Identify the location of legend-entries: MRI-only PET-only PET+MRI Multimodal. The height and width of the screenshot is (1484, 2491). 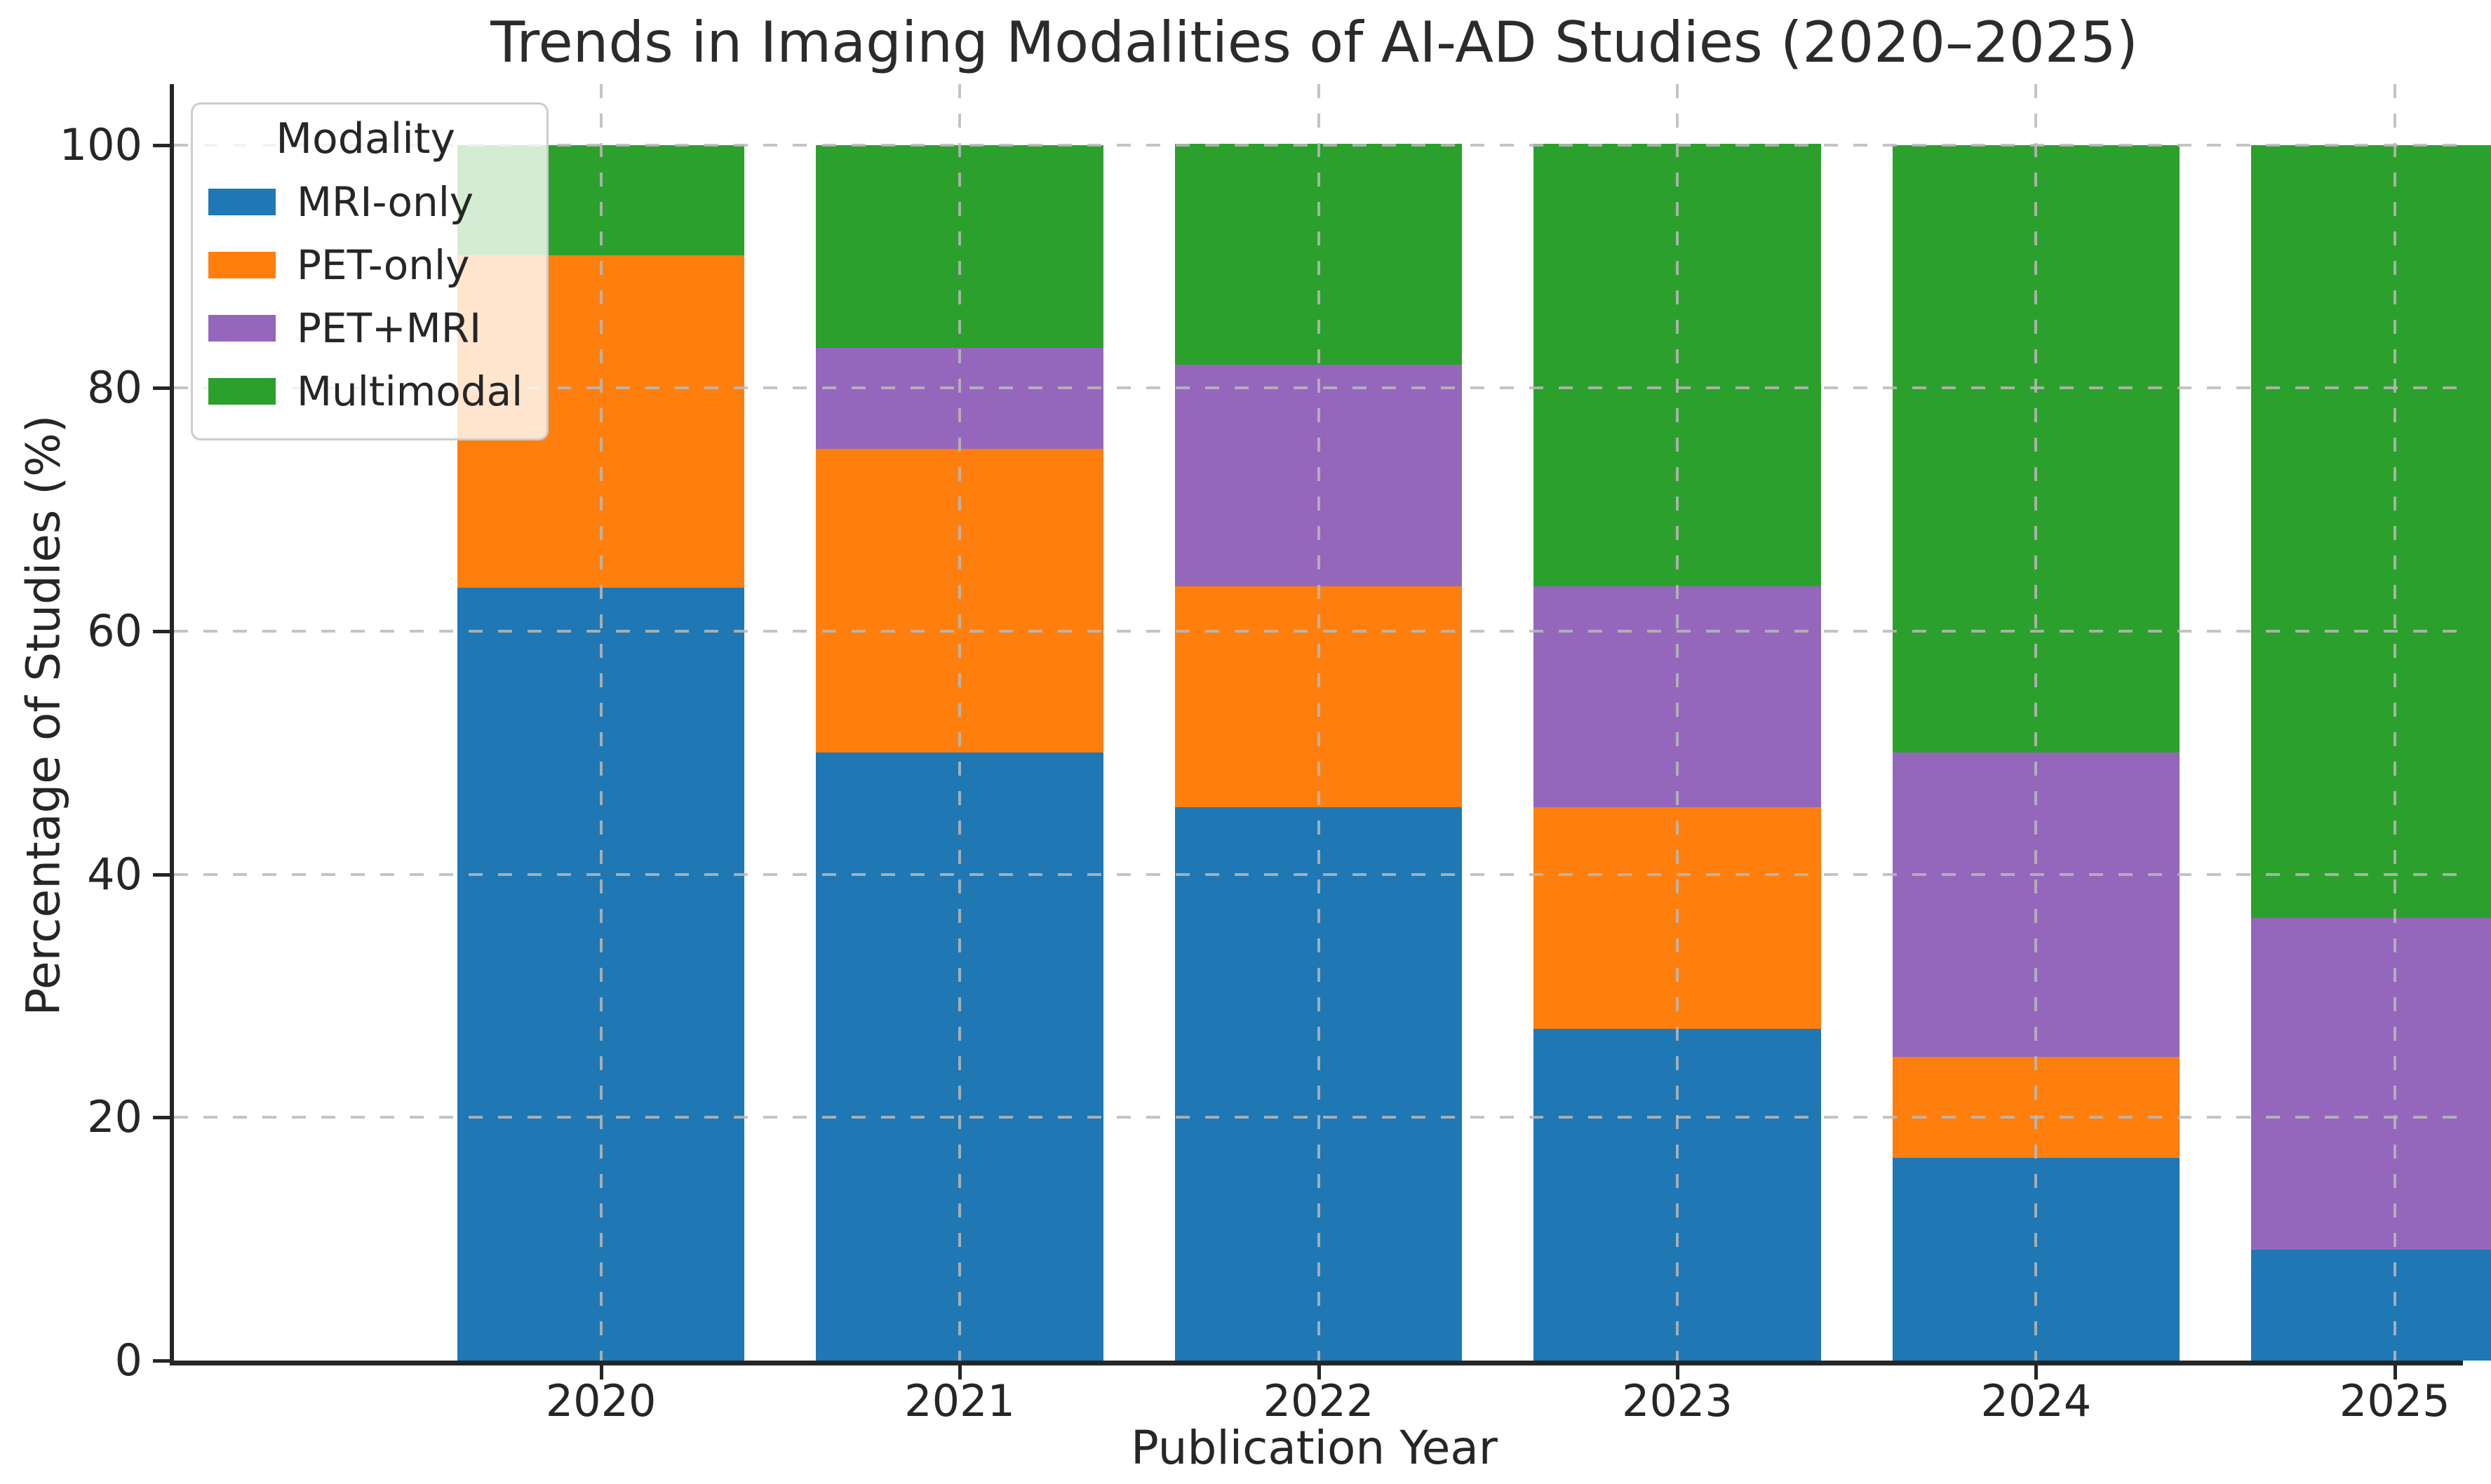
(365, 296).